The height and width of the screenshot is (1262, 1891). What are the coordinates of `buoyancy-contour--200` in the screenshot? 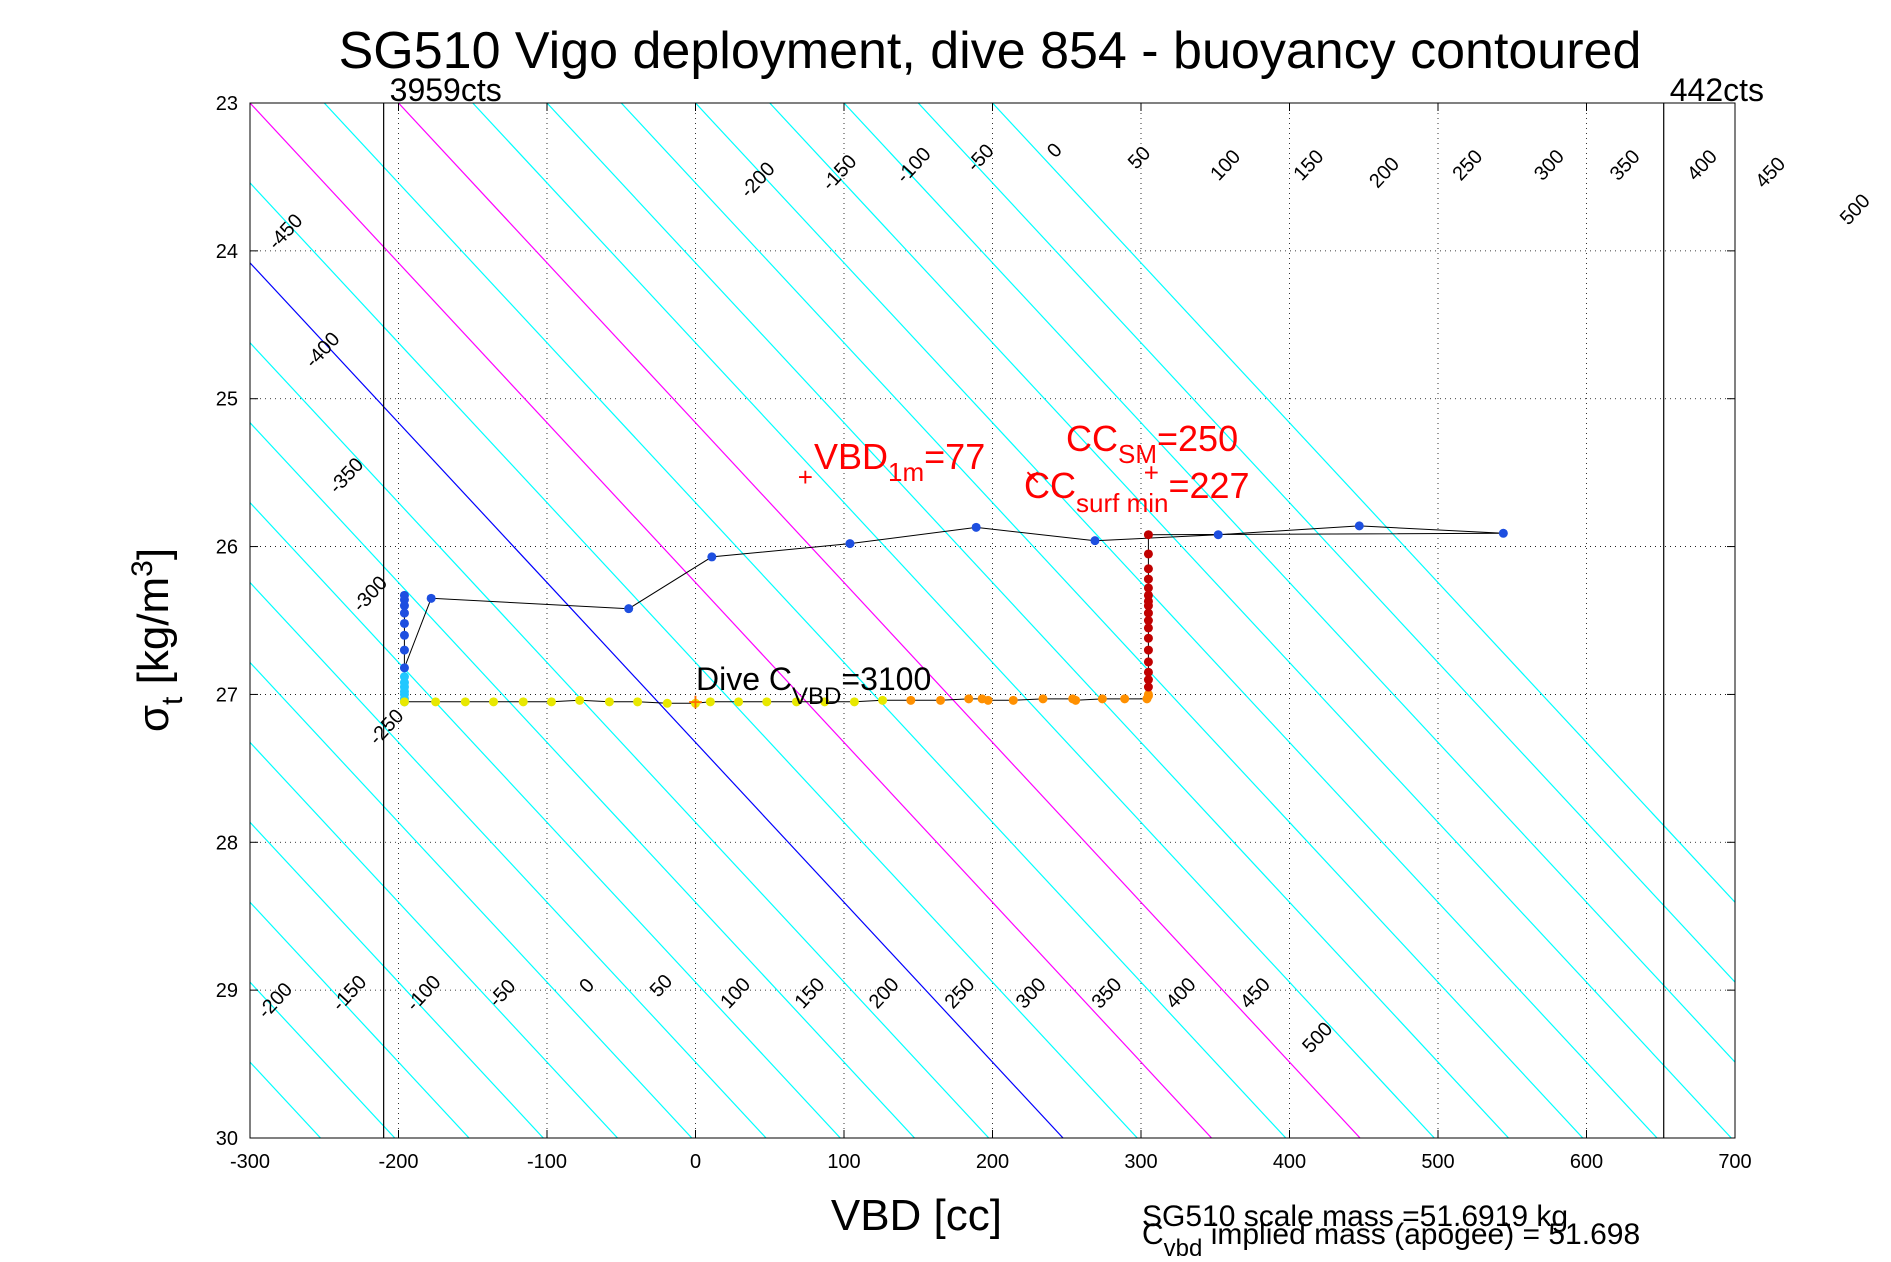 It's located at (508, 859).